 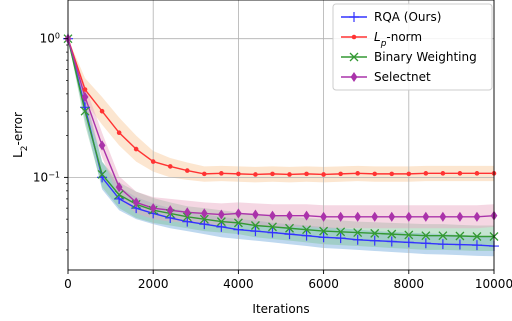 I want to click on y-axis-ticks: 10⁰ 10⁻¹, so click(x=50, y=141).